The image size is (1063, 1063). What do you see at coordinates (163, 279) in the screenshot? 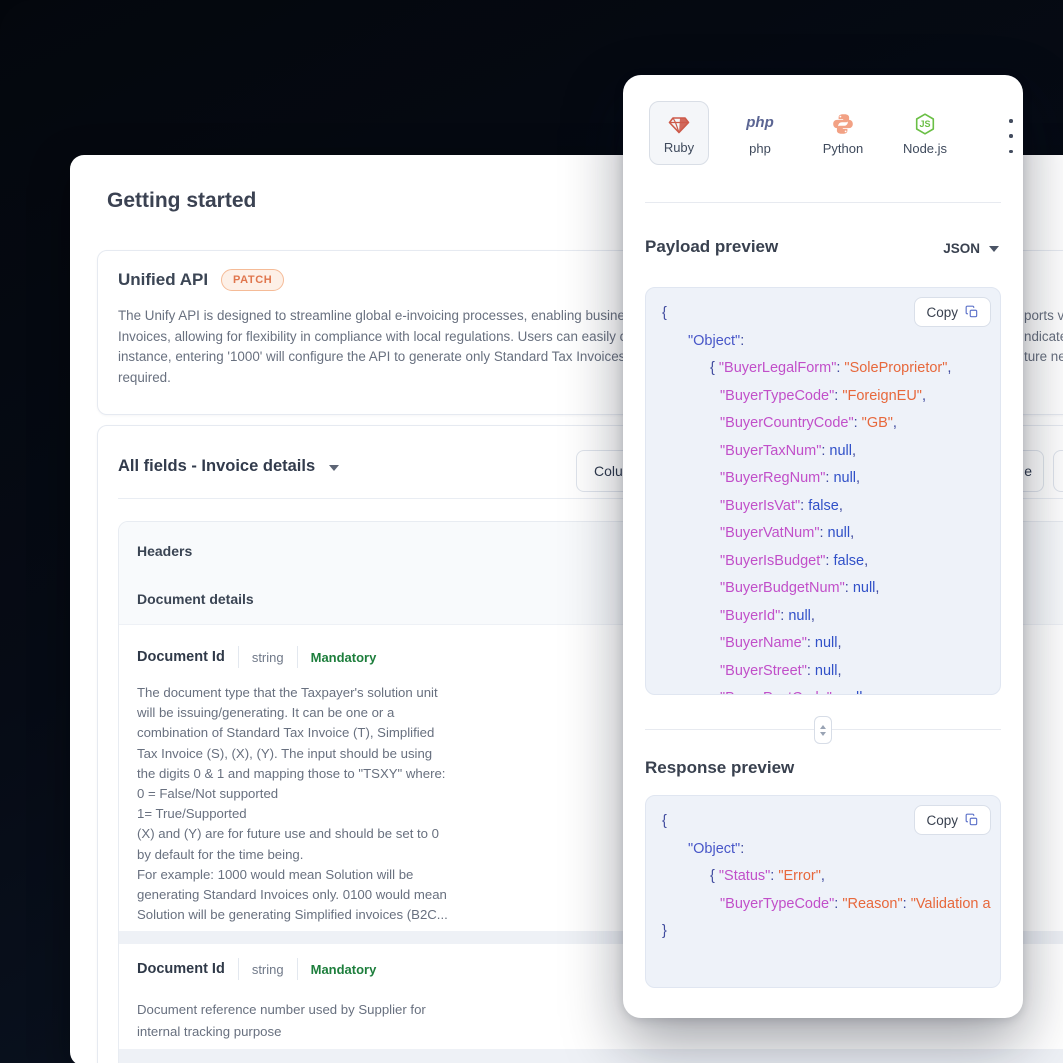
I see `unified-api-title: Unified API` at bounding box center [163, 279].